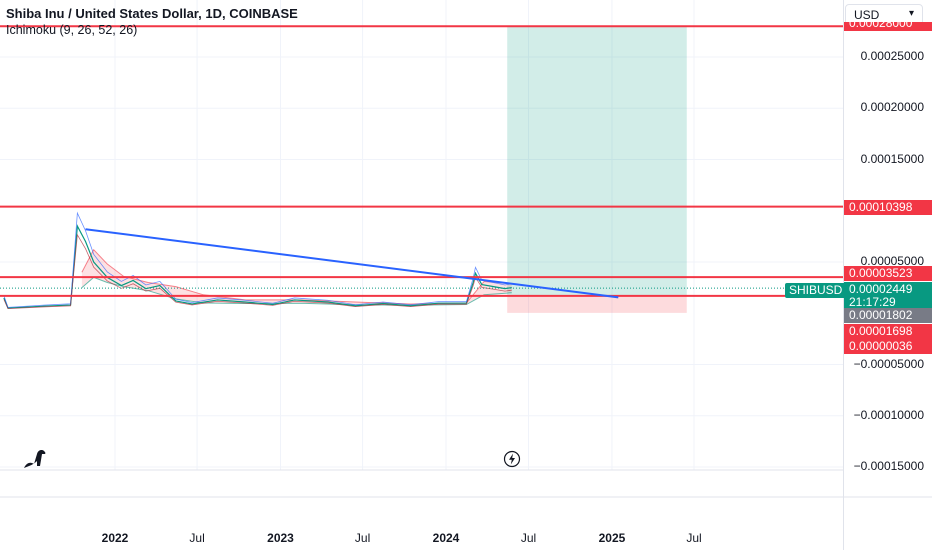 The image size is (932, 550). What do you see at coordinates (512, 459) in the screenshot?
I see `lightning-icon` at bounding box center [512, 459].